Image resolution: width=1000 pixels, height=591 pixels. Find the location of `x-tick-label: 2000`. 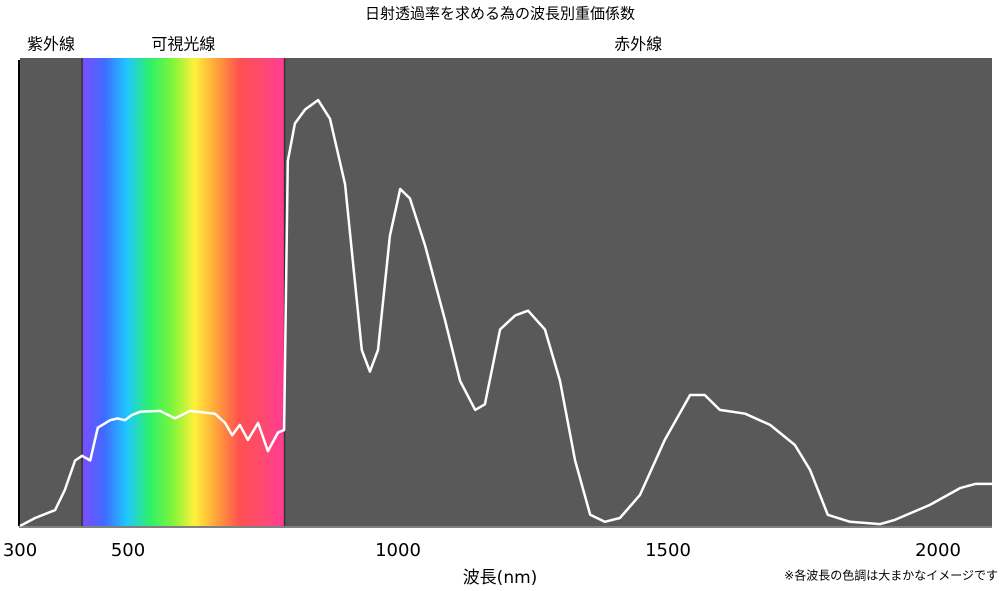

x-tick-label: 2000 is located at coordinates (938, 550).